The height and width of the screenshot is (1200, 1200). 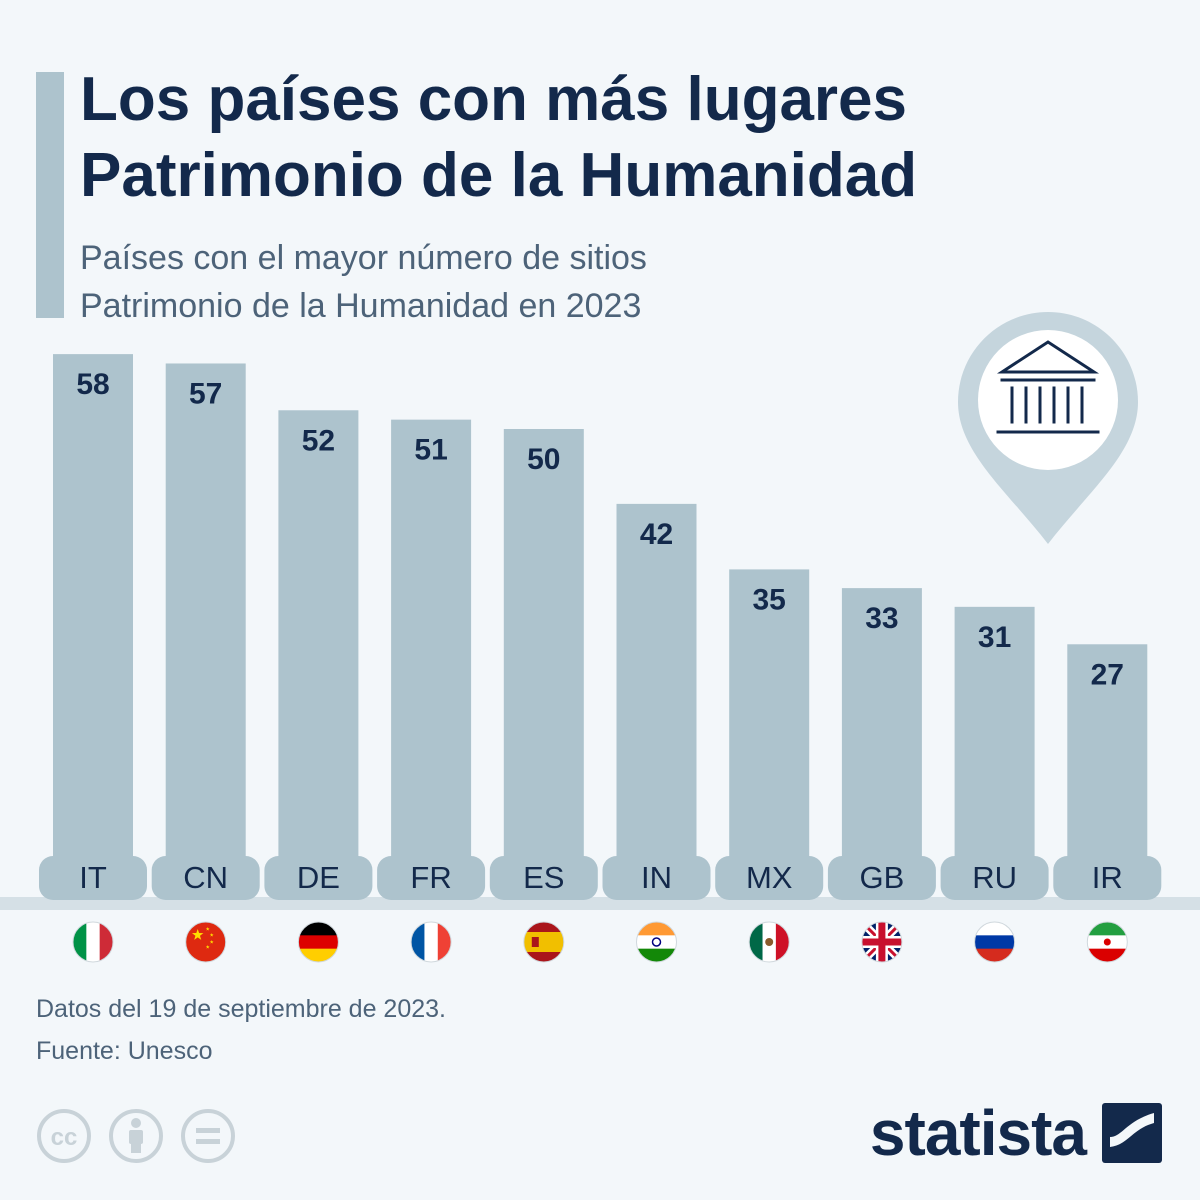 I want to click on category-label-in: IN, so click(x=656, y=877).